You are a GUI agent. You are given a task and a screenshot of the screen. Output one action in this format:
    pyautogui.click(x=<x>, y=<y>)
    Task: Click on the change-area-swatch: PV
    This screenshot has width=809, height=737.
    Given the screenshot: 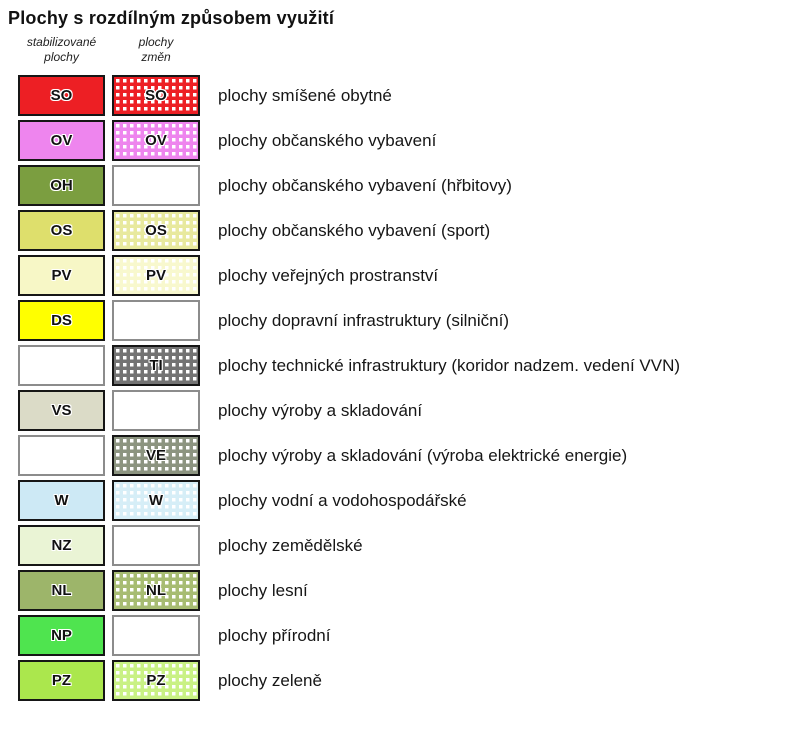 What is the action you would take?
    pyautogui.click(x=156, y=275)
    